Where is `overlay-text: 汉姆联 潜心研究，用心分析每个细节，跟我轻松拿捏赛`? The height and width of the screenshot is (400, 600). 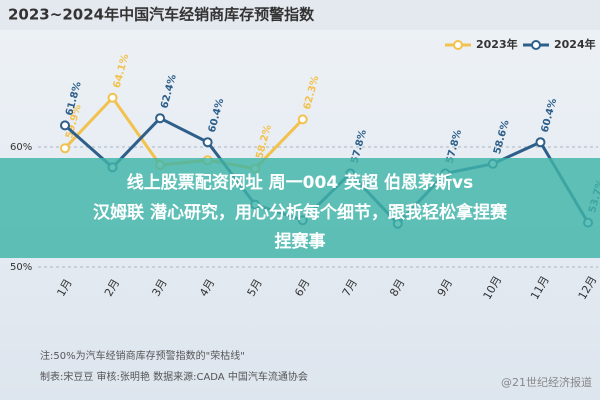
overlay-text: 汉姆联 潜心研究，用心分析每个细节，跟我轻松拿捏赛 is located at coordinates (300, 212).